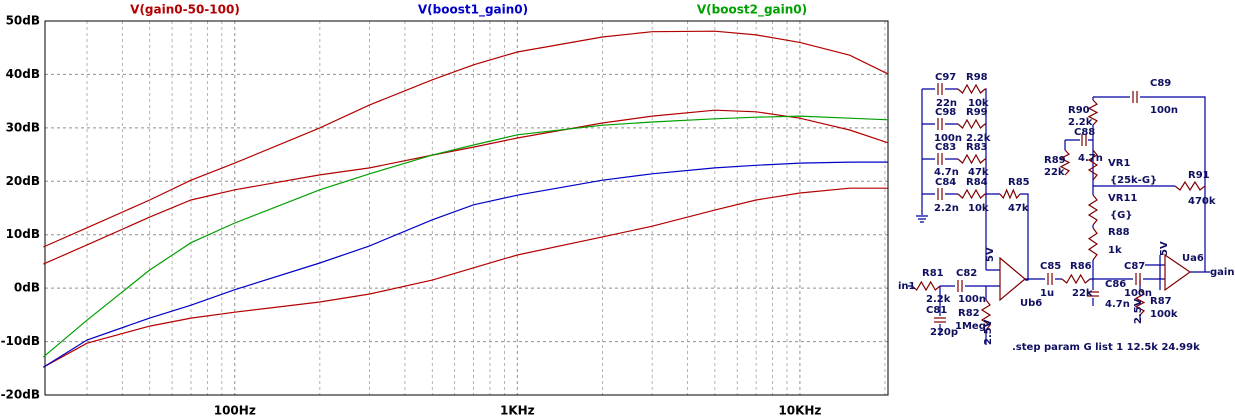 The width and height of the screenshot is (1235, 420). I want to click on schematic-label: R81, so click(933, 273).